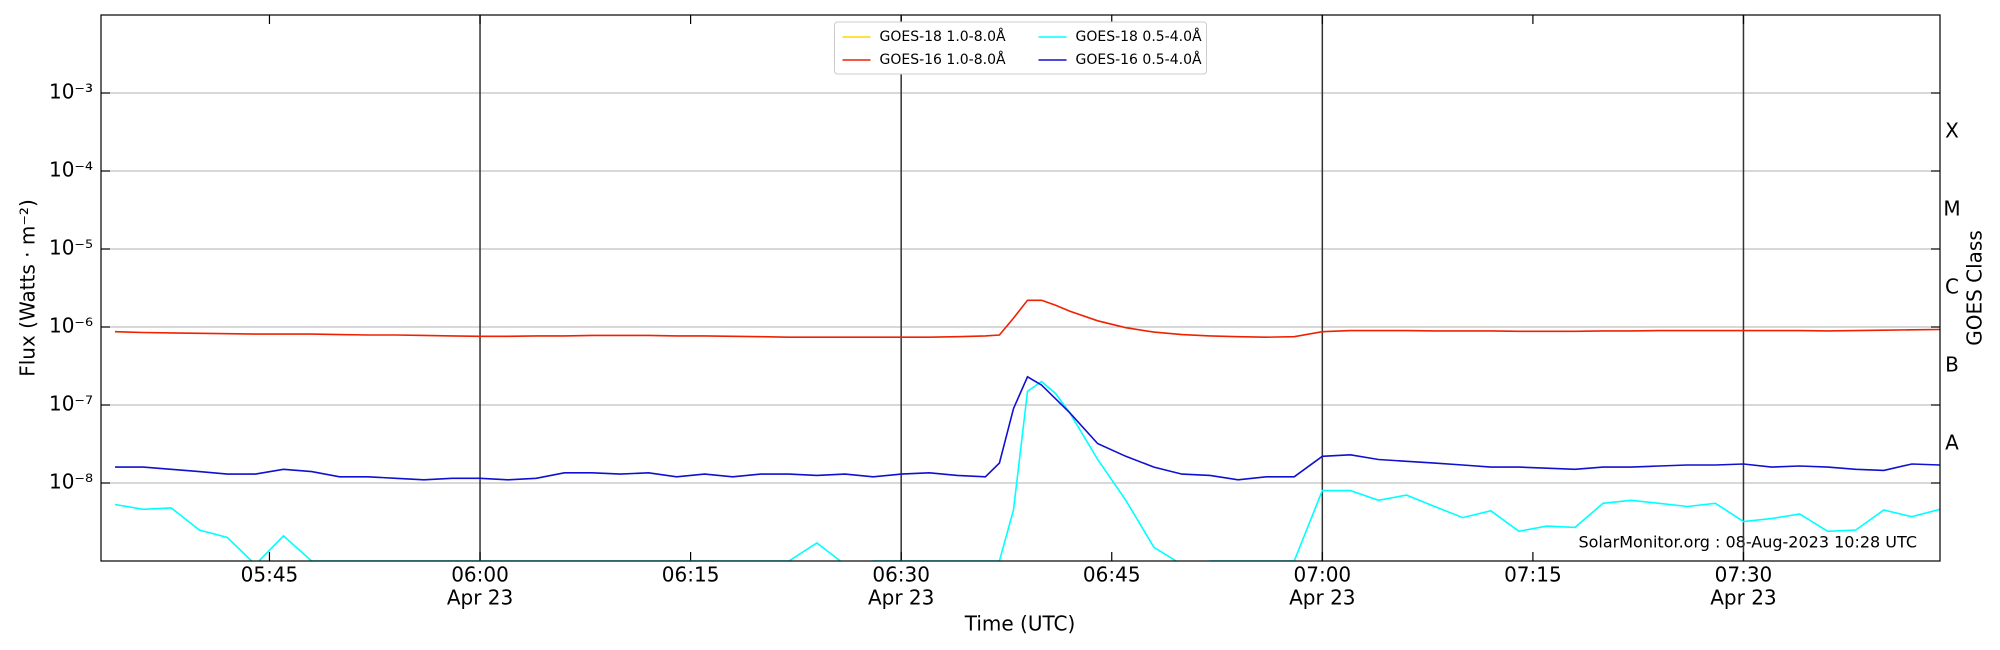 The height and width of the screenshot is (650, 2000). What do you see at coordinates (1952, 365) in the screenshot?
I see `class-label: B` at bounding box center [1952, 365].